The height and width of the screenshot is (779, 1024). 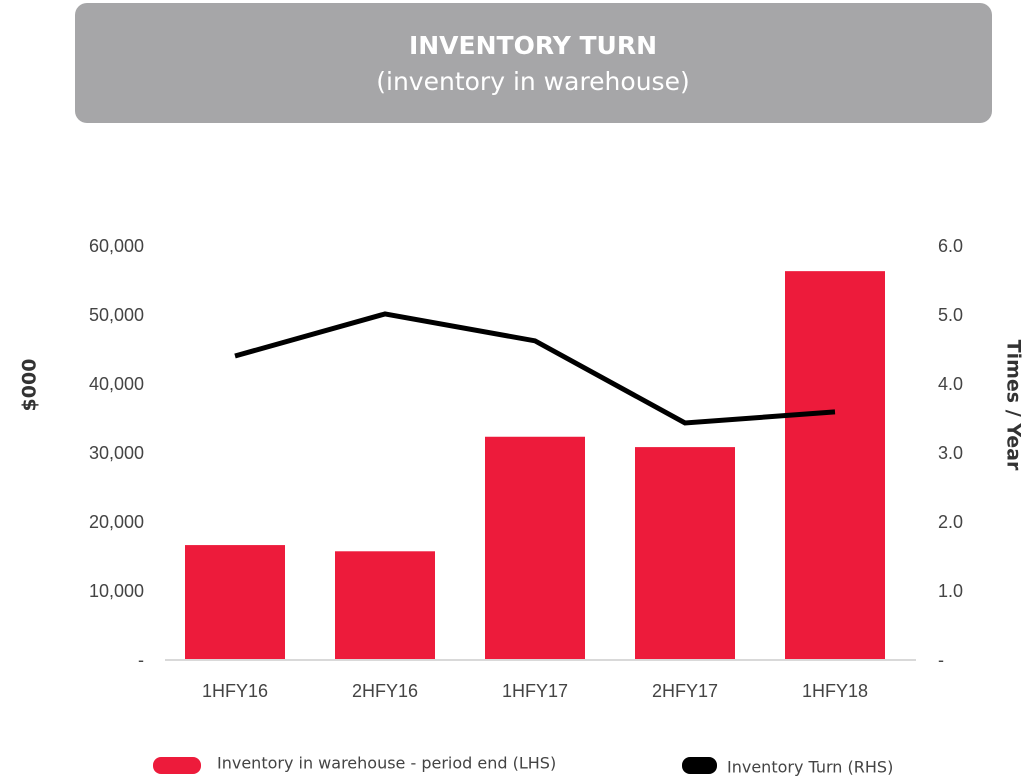 What do you see at coordinates (116, 384) in the screenshot?
I see `y-tick-label: 40,000` at bounding box center [116, 384].